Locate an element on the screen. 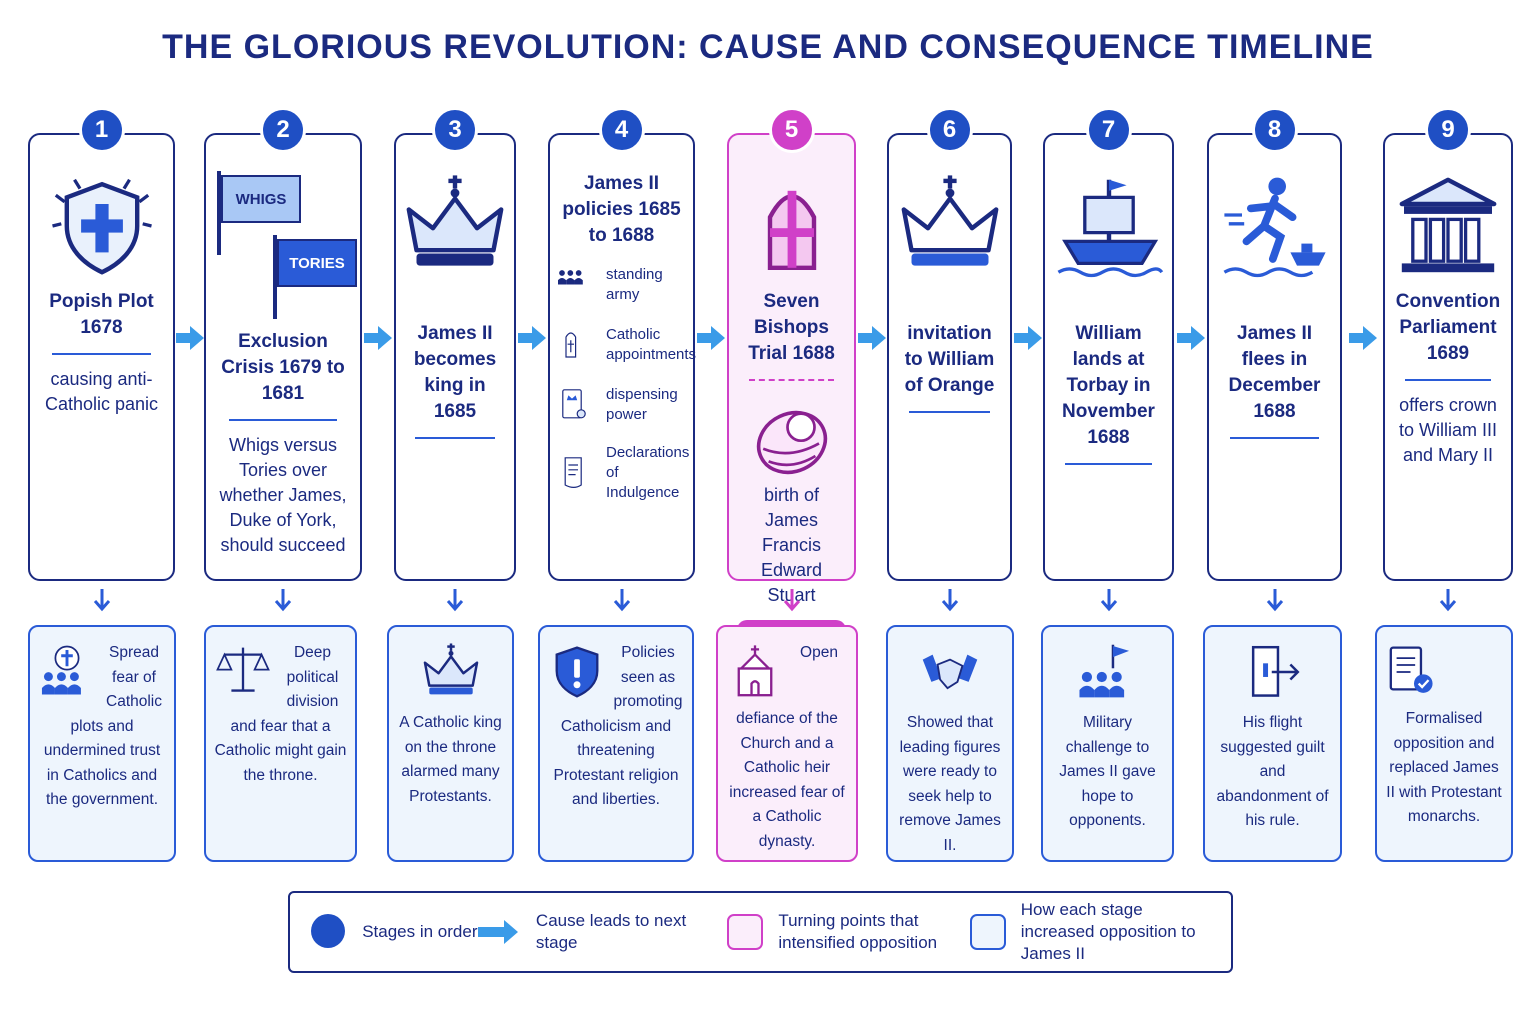  stage-card: invitation to William of Orange is located at coordinates (949, 357).